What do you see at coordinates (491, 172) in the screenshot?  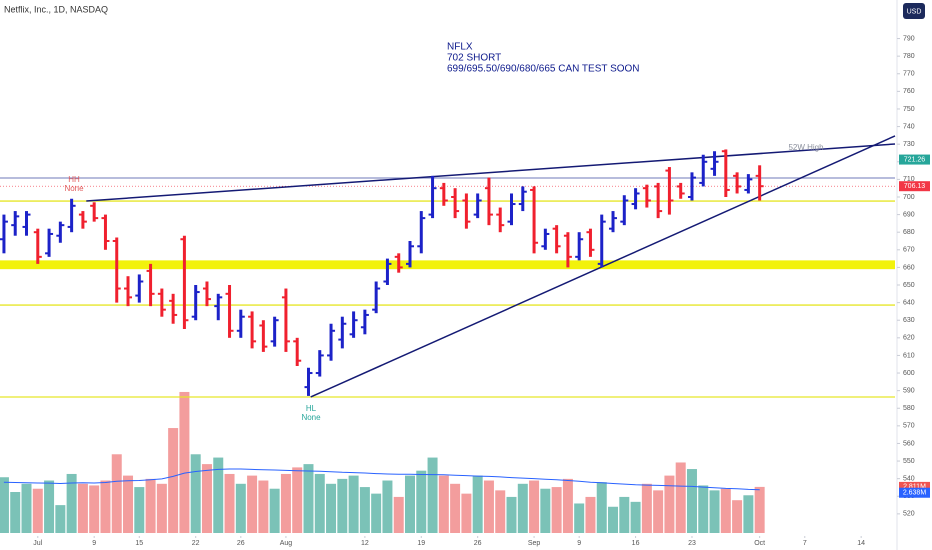 I see `trend-line` at bounding box center [491, 172].